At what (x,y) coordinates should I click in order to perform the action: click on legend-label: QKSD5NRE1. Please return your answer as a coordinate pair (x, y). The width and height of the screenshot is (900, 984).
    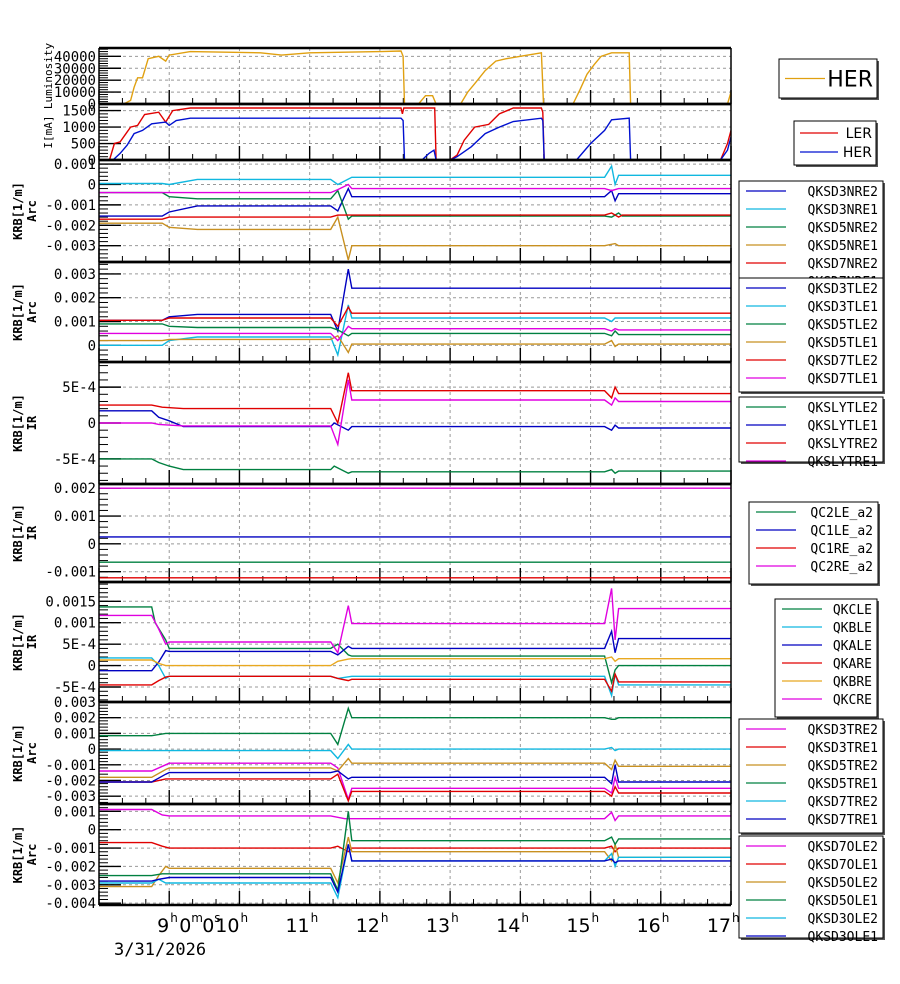
    Looking at the image, I should click on (843, 246).